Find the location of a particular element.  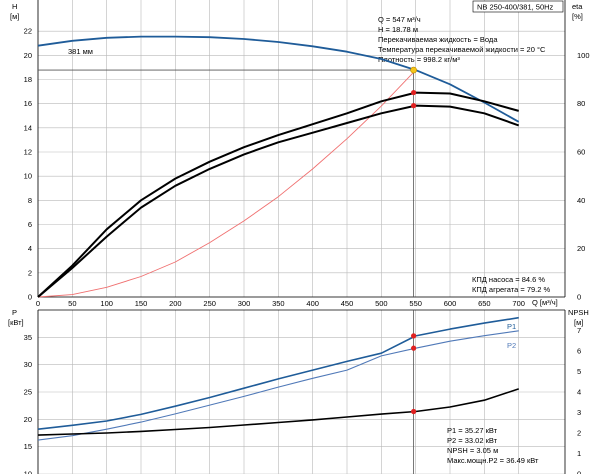

duty-point-head-marker is located at coordinates (413, 70).